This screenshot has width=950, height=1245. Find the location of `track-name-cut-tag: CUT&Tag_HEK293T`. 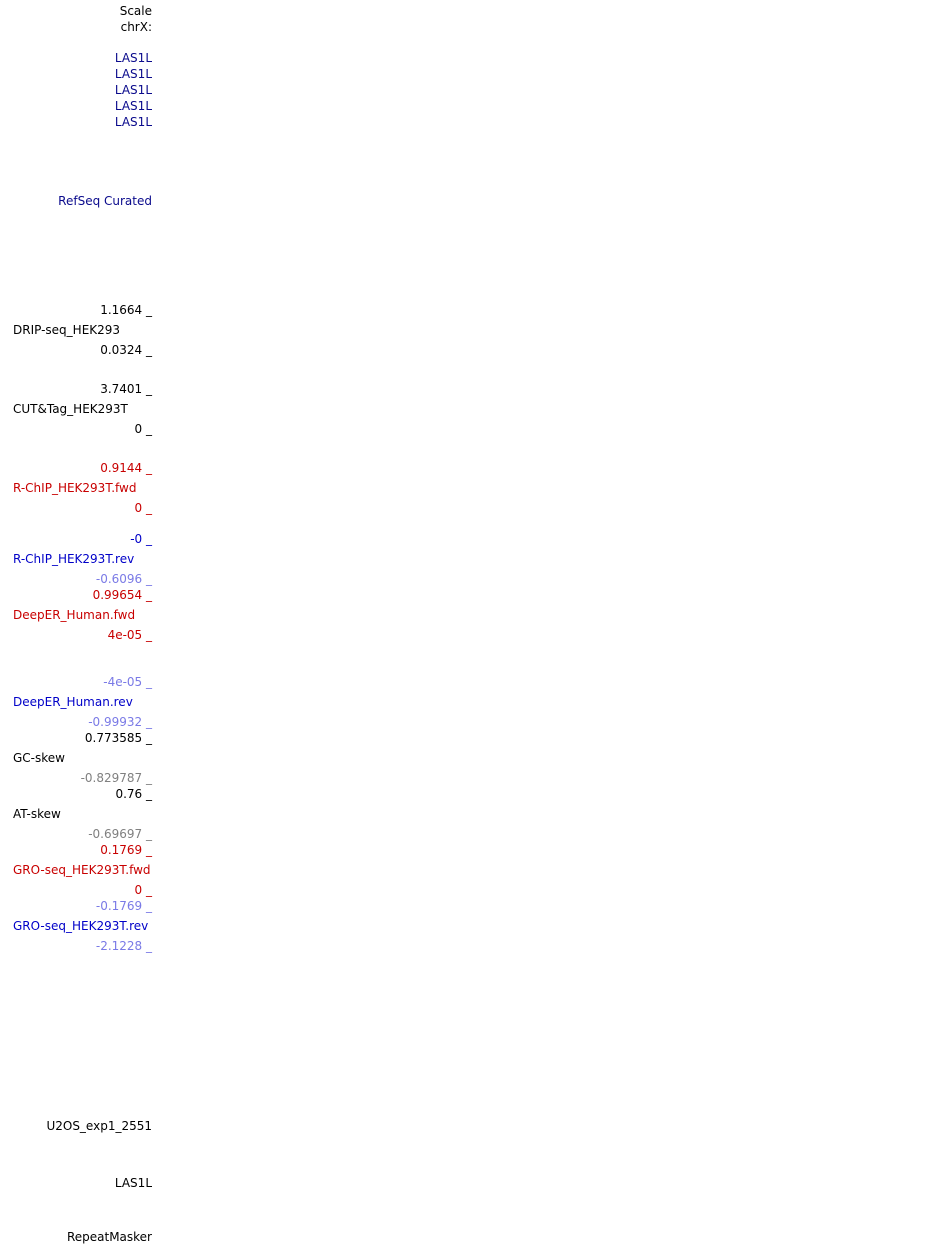

track-name-cut-tag: CUT&Tag_HEK293T is located at coordinates (70, 409).